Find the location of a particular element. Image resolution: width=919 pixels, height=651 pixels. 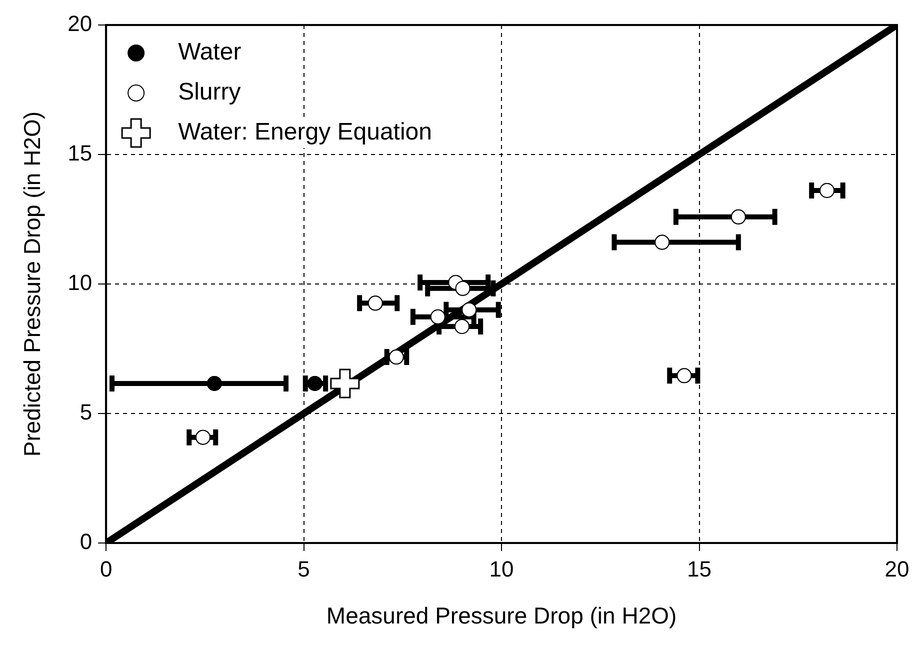

legend-label: Slurry is located at coordinates (209, 92).